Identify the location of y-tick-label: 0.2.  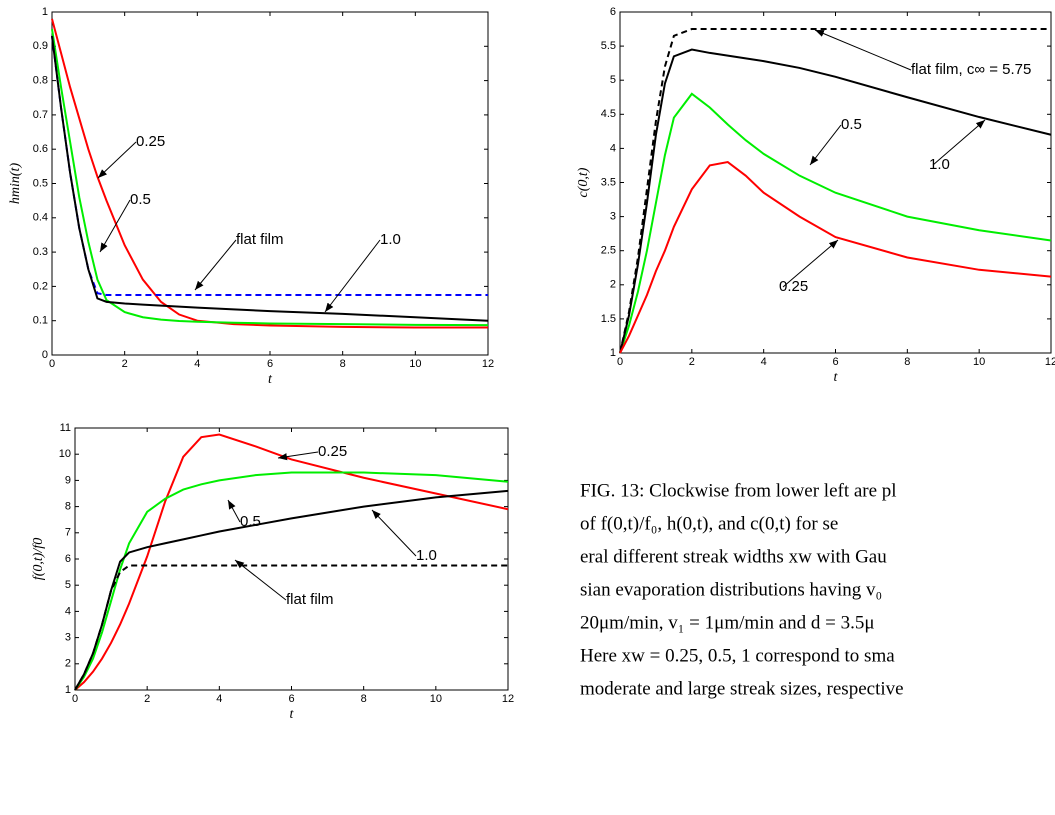
(40, 286).